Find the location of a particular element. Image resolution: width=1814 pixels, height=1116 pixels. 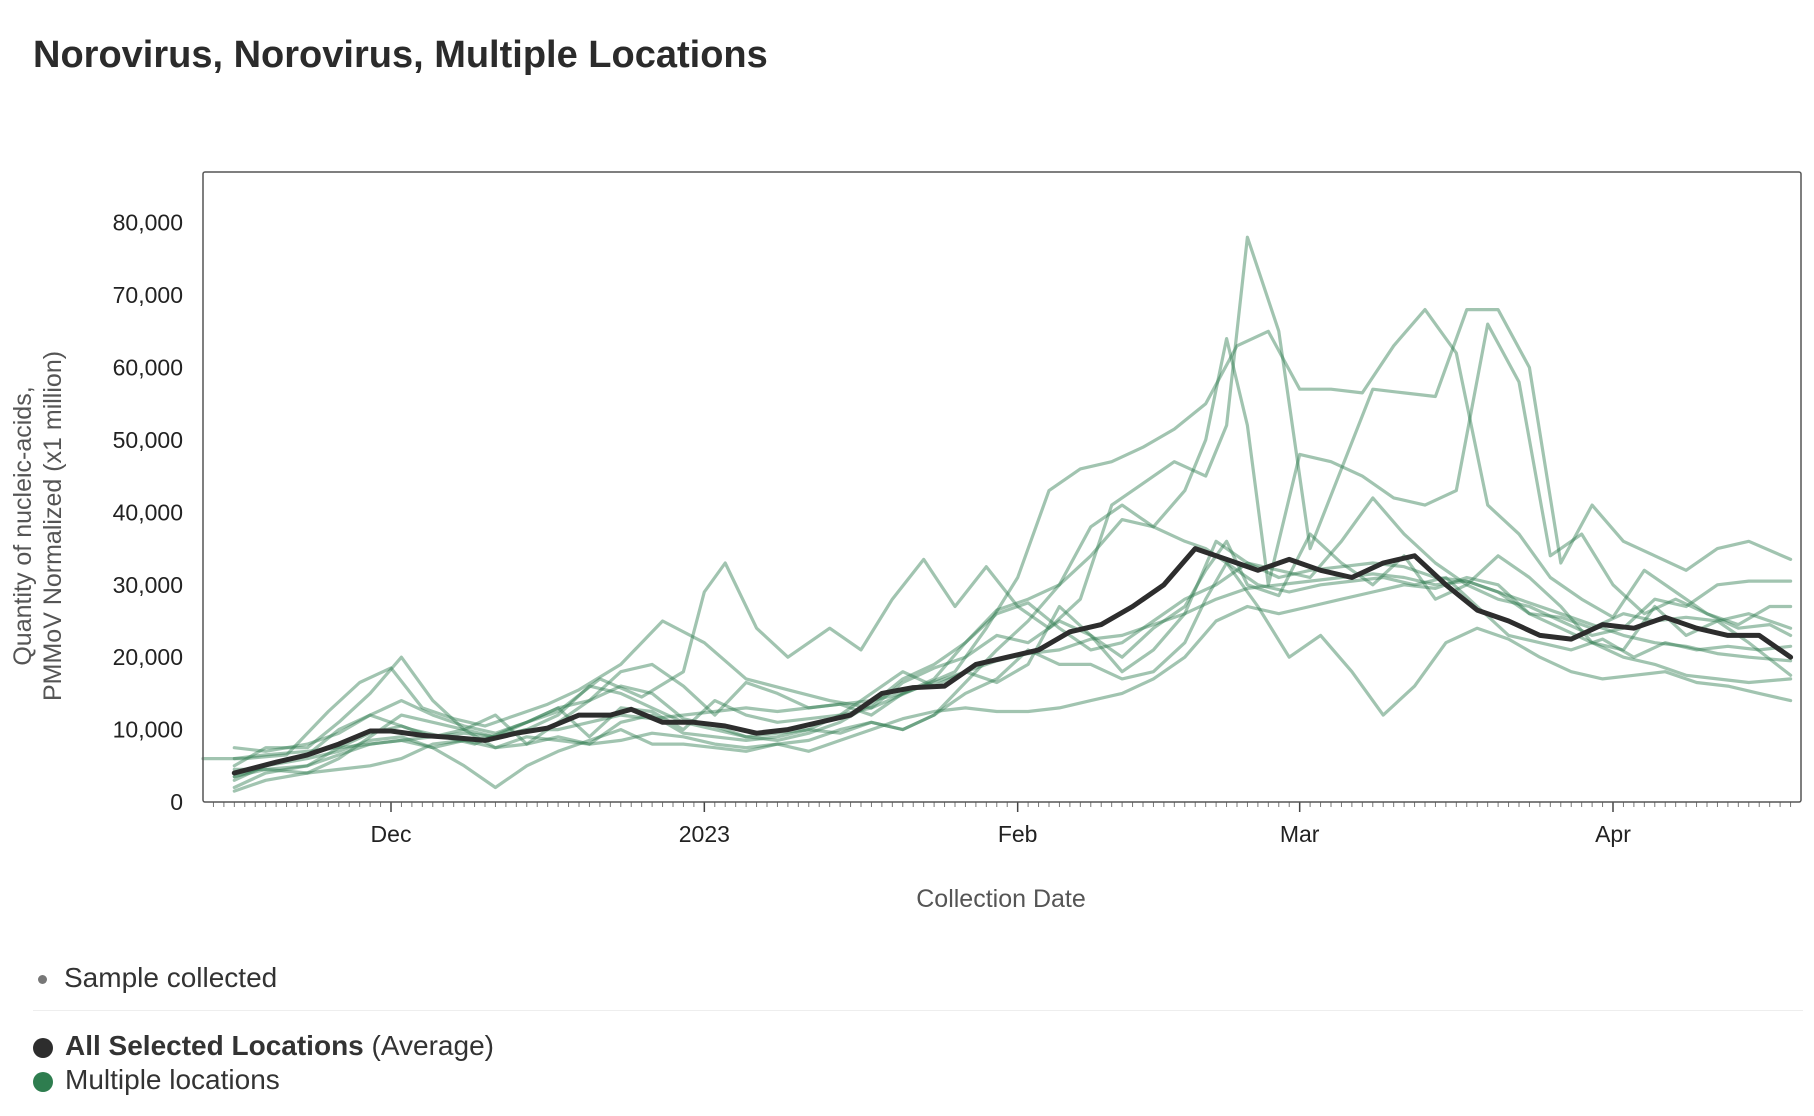

y-tick-label: 40,000 is located at coordinates (148, 512).